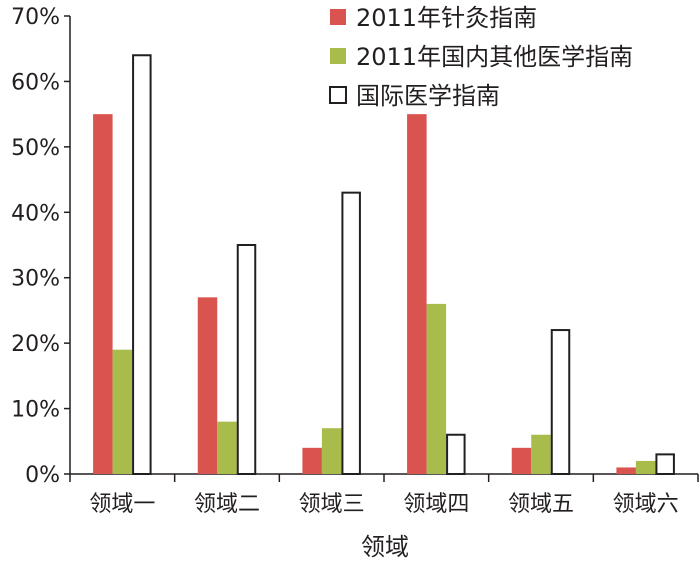 This screenshot has height=563, width=700. What do you see at coordinates (665, 464) in the screenshot?
I see `bar-series-3-领域六` at bounding box center [665, 464].